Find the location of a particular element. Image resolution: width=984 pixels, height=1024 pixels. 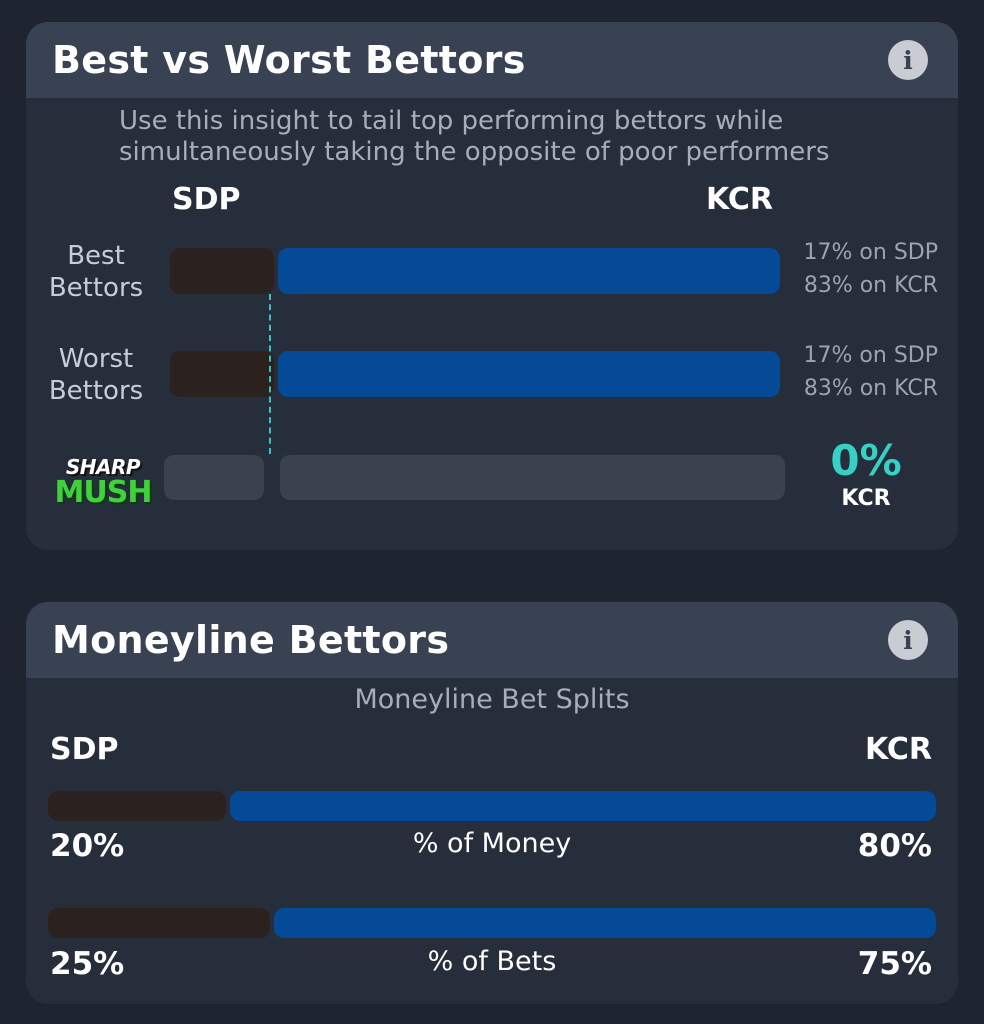

worst-bettors-bar is located at coordinates (475, 374).